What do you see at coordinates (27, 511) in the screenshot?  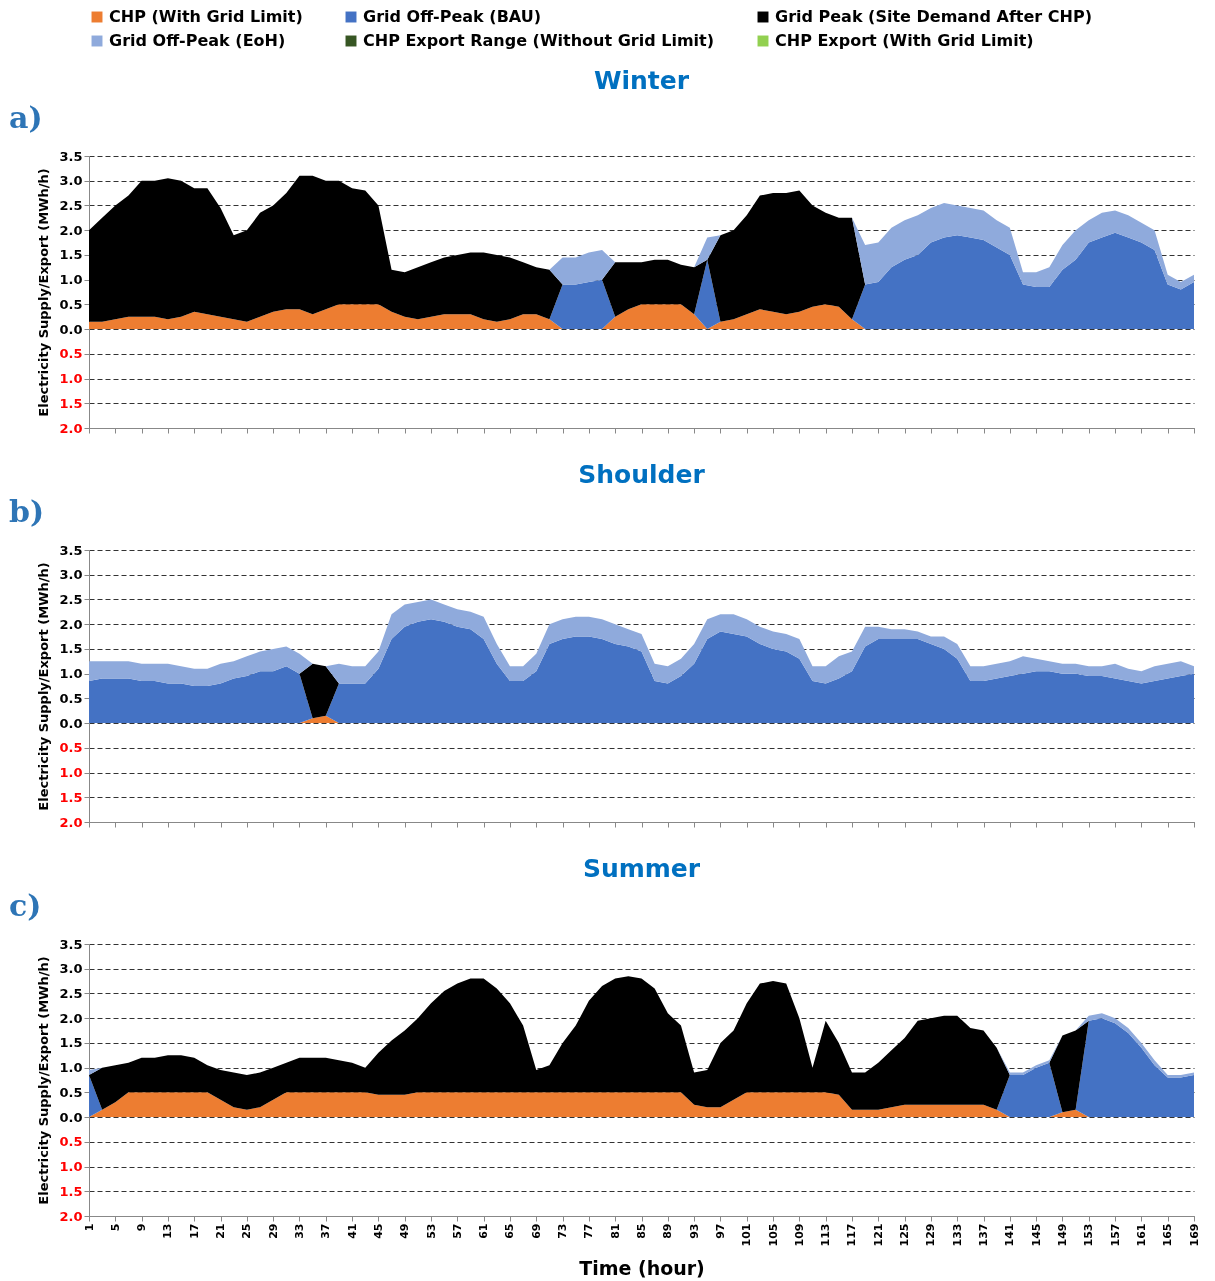 I see `text: b)` at bounding box center [27, 511].